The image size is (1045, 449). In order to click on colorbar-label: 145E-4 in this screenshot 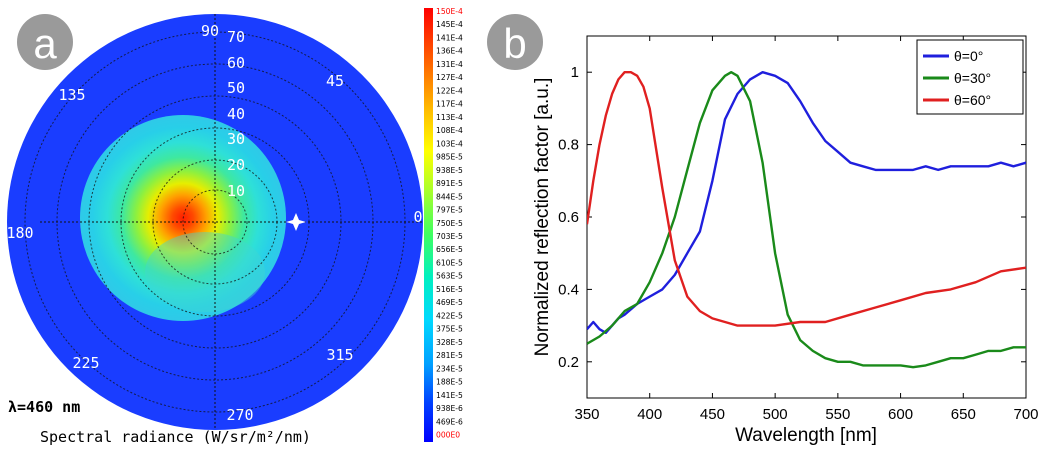, I will do `click(449, 24)`.